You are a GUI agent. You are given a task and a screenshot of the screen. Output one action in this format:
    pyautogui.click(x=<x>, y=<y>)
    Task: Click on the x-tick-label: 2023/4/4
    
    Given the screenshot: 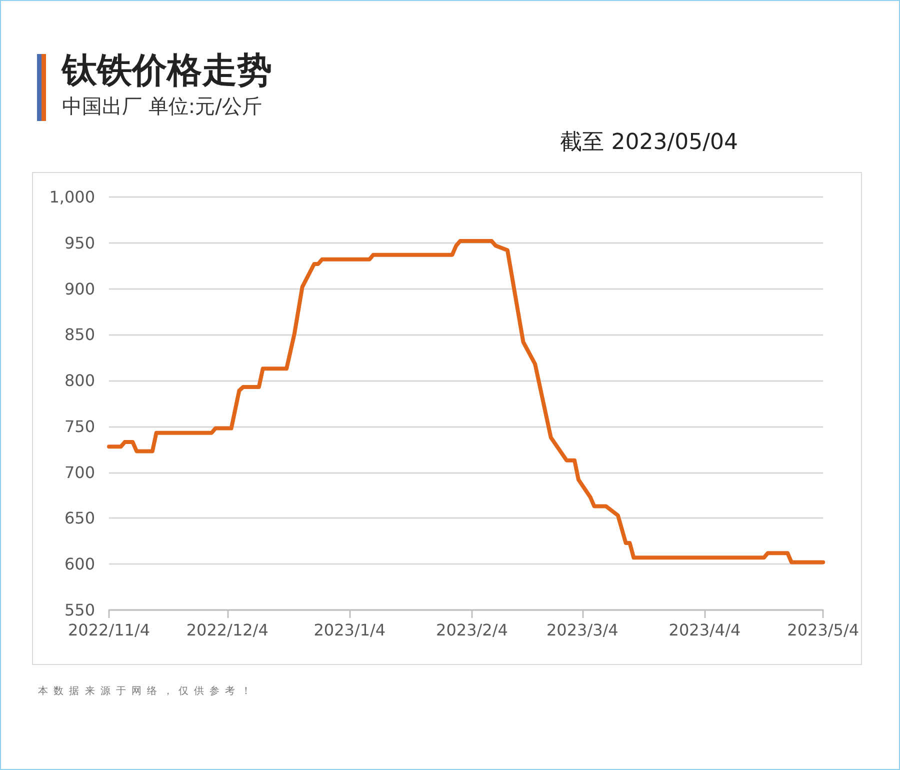 What is the action you would take?
    pyautogui.click(x=704, y=630)
    